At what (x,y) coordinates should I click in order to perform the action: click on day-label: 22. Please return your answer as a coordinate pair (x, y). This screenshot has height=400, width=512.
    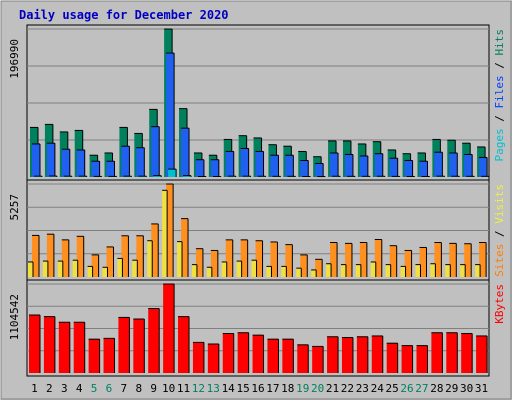
    Looking at the image, I should click on (347, 388).